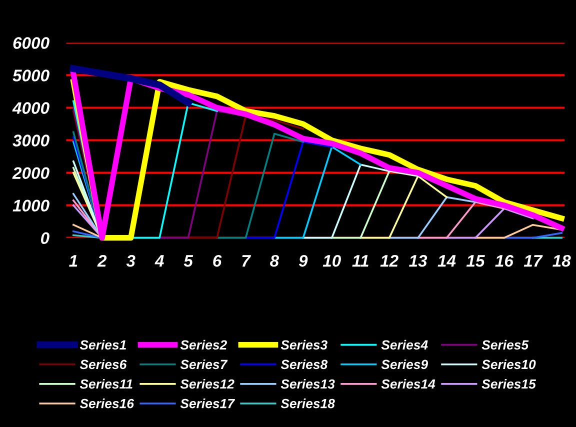 This screenshot has height=427, width=576. Describe the element at coordinates (404, 364) in the screenshot. I see `legend-label: Series9` at that location.